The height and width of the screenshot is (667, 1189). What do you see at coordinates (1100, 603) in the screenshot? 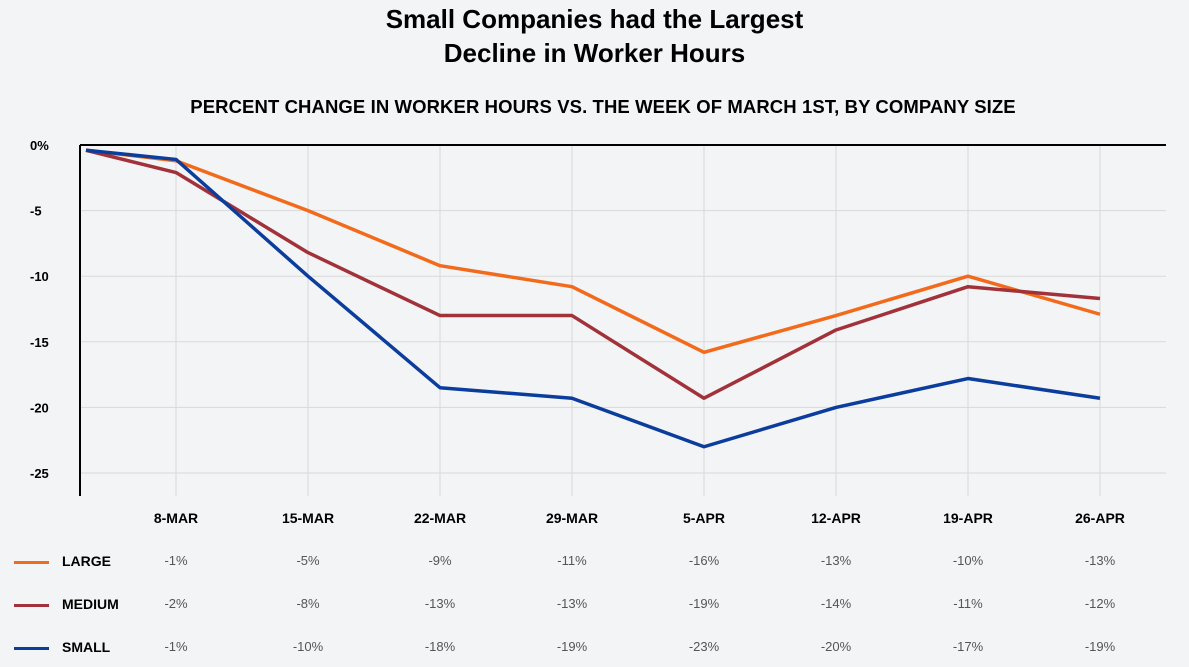
I see `data-label: -12%` at bounding box center [1100, 603].